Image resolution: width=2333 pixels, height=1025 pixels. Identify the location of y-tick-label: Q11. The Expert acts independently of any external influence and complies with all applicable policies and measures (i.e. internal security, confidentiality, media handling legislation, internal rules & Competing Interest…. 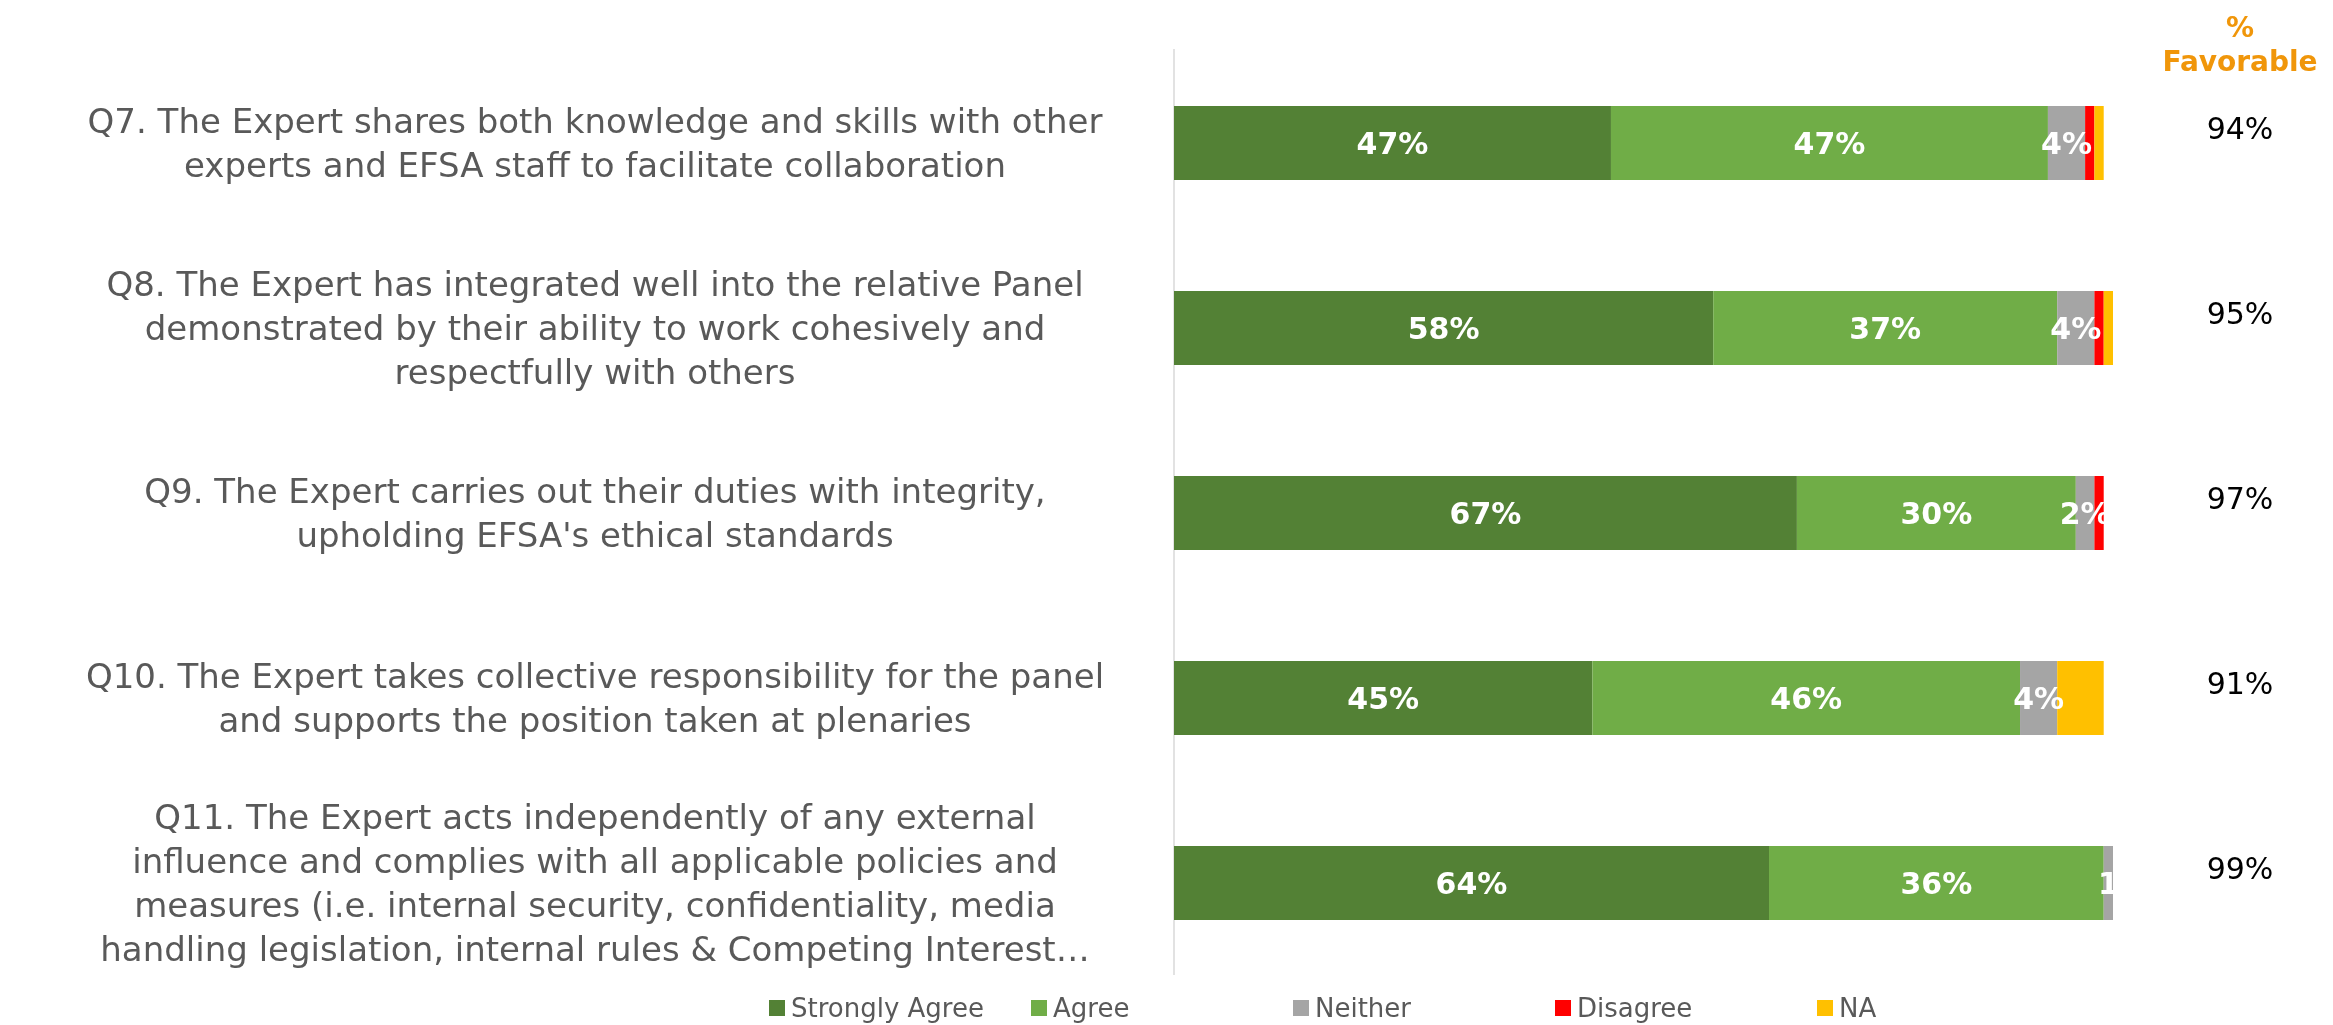
(595, 882).